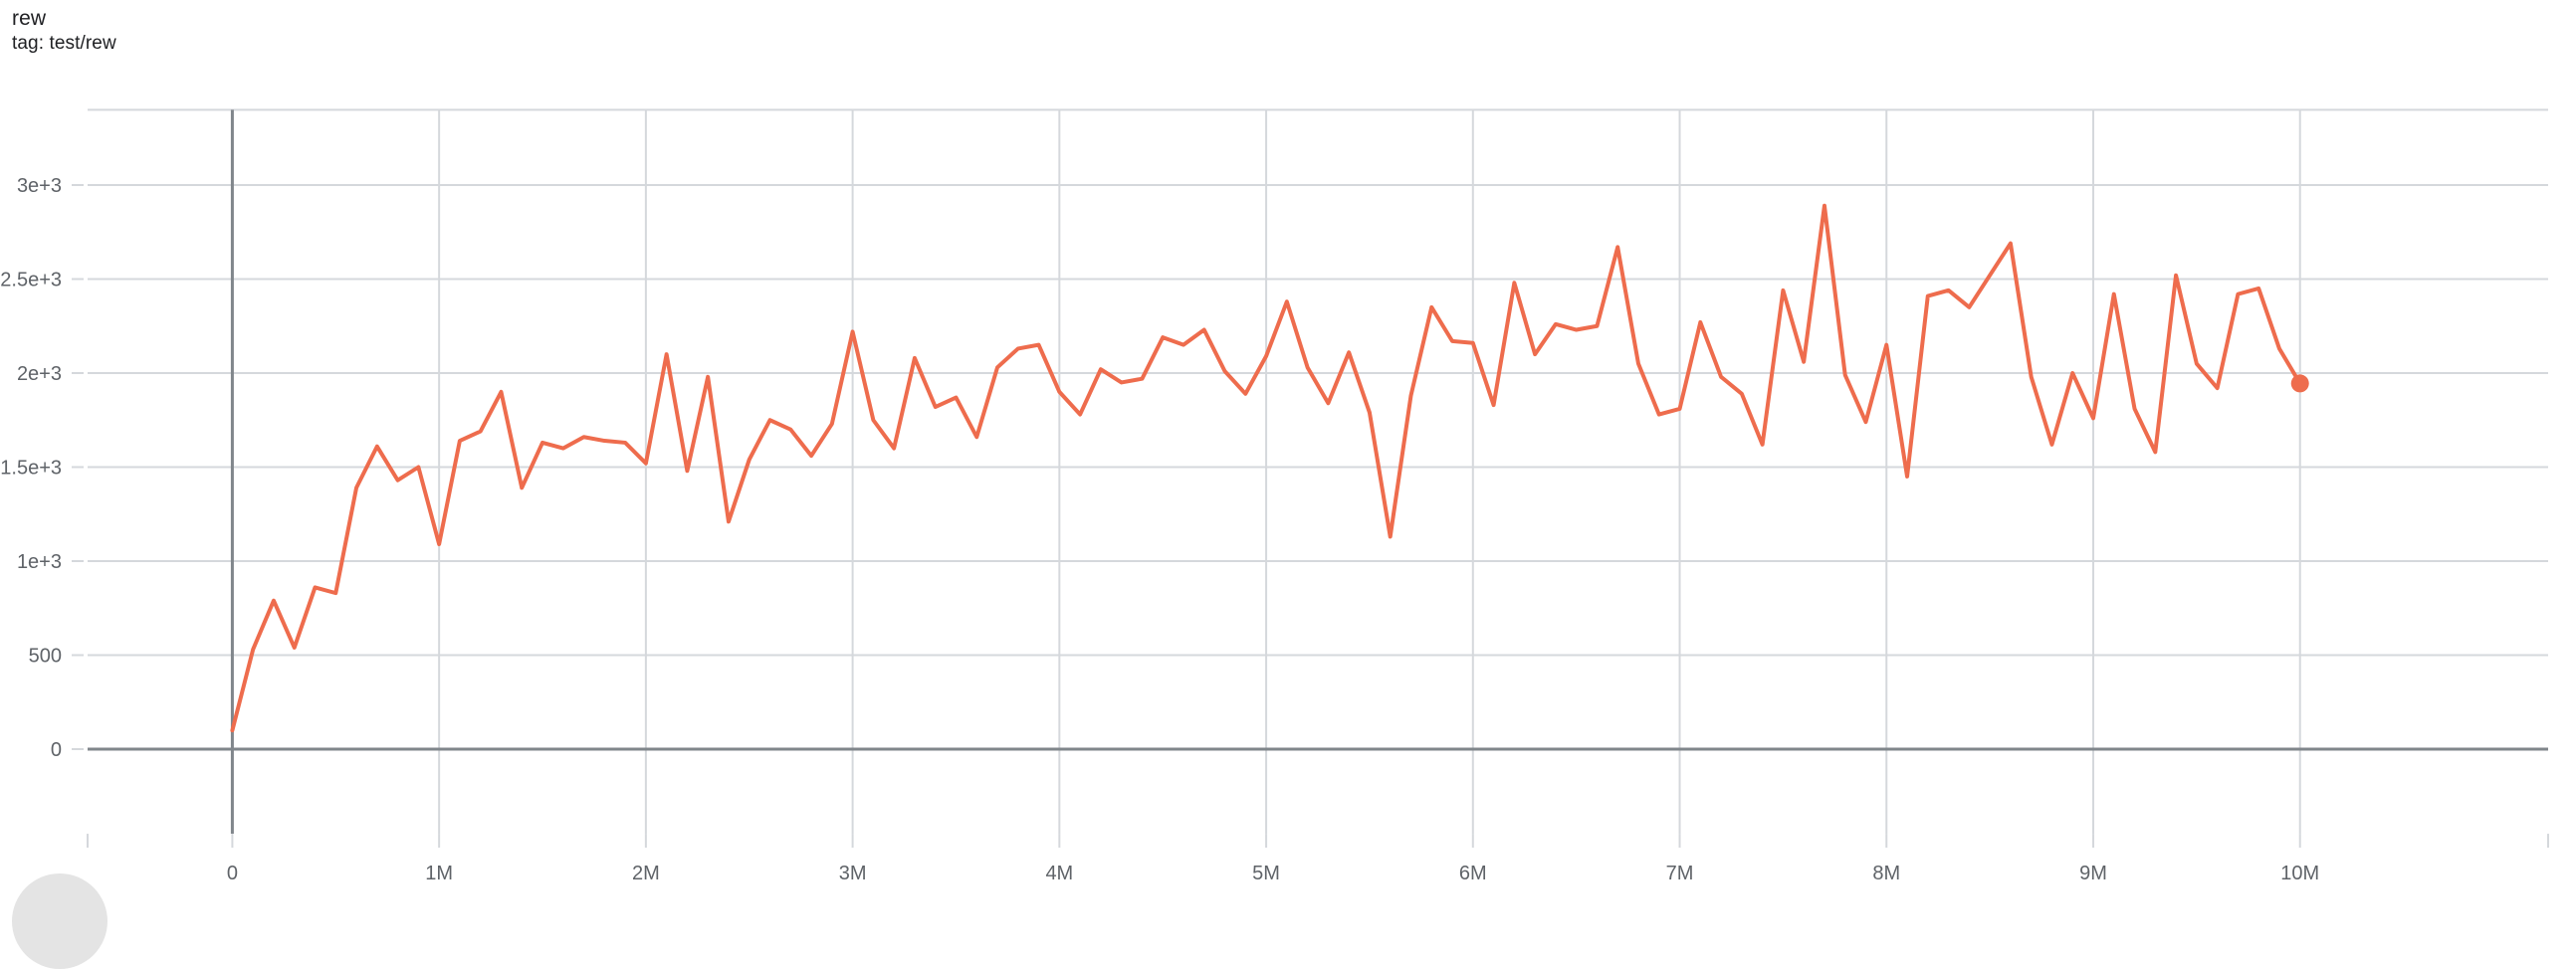 This screenshot has width=2576, height=969. Describe the element at coordinates (1680, 873) in the screenshot. I see `x-tick-label: 7M` at that location.